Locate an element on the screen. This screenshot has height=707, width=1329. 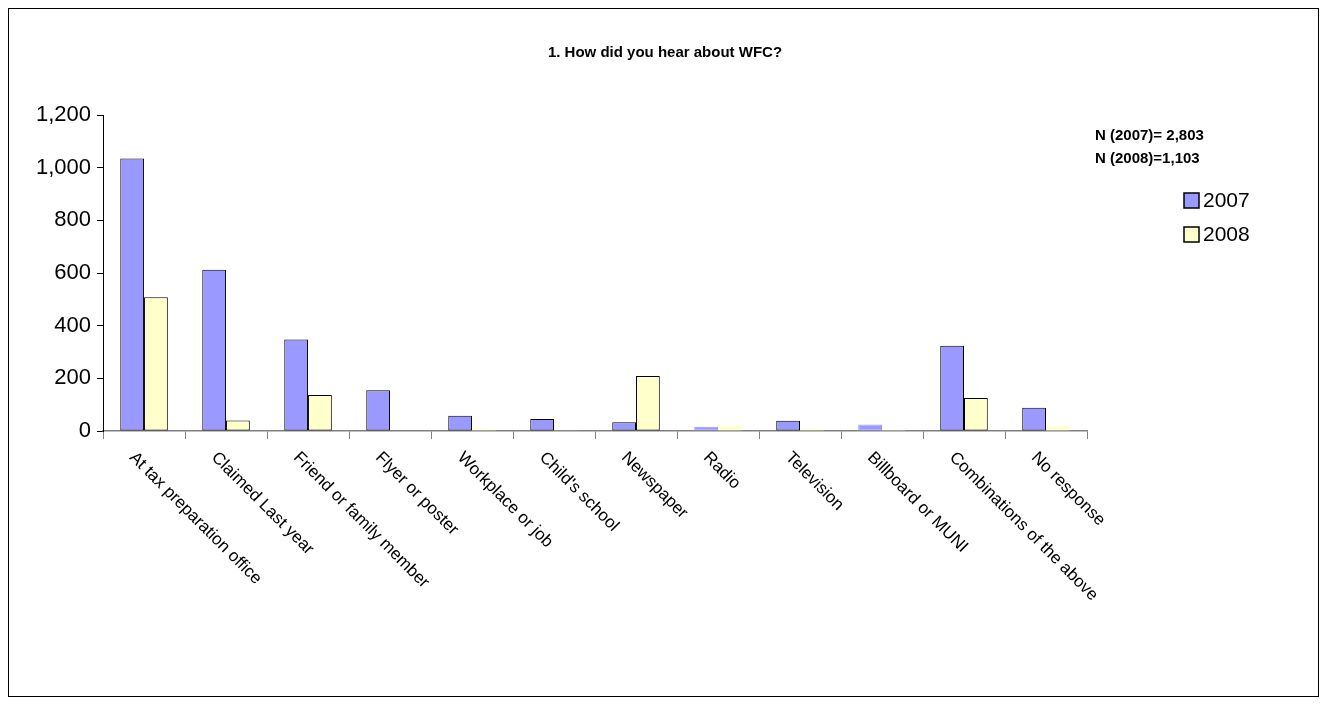
chart-title: 1. How did you hear about WFC? is located at coordinates (665, 52).